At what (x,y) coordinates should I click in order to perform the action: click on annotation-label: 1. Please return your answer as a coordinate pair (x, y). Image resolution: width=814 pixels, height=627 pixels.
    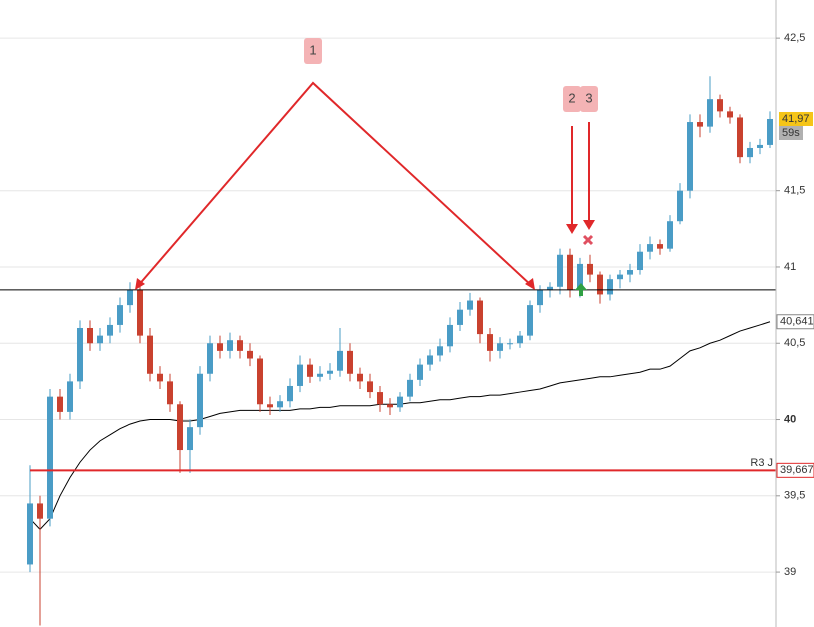
    Looking at the image, I should click on (312, 49).